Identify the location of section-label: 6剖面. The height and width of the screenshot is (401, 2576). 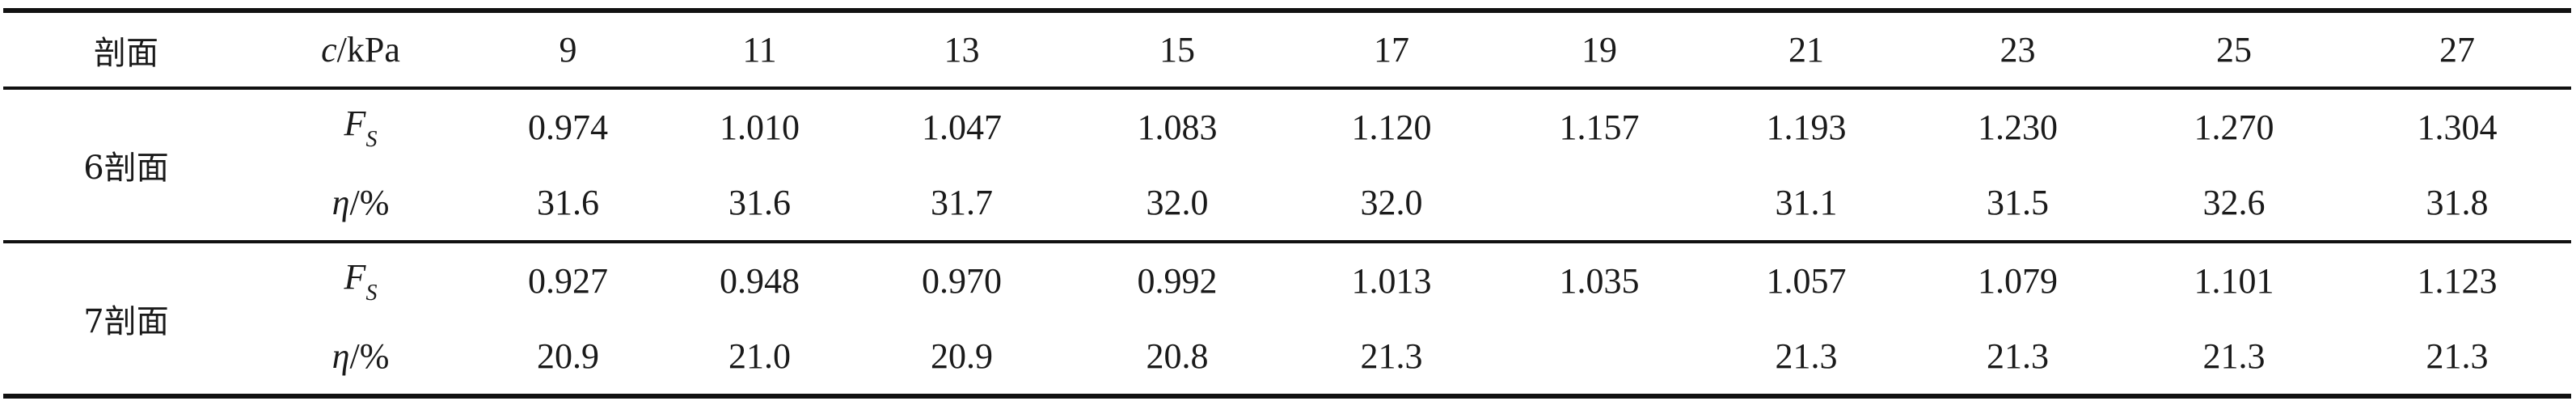
(126, 168).